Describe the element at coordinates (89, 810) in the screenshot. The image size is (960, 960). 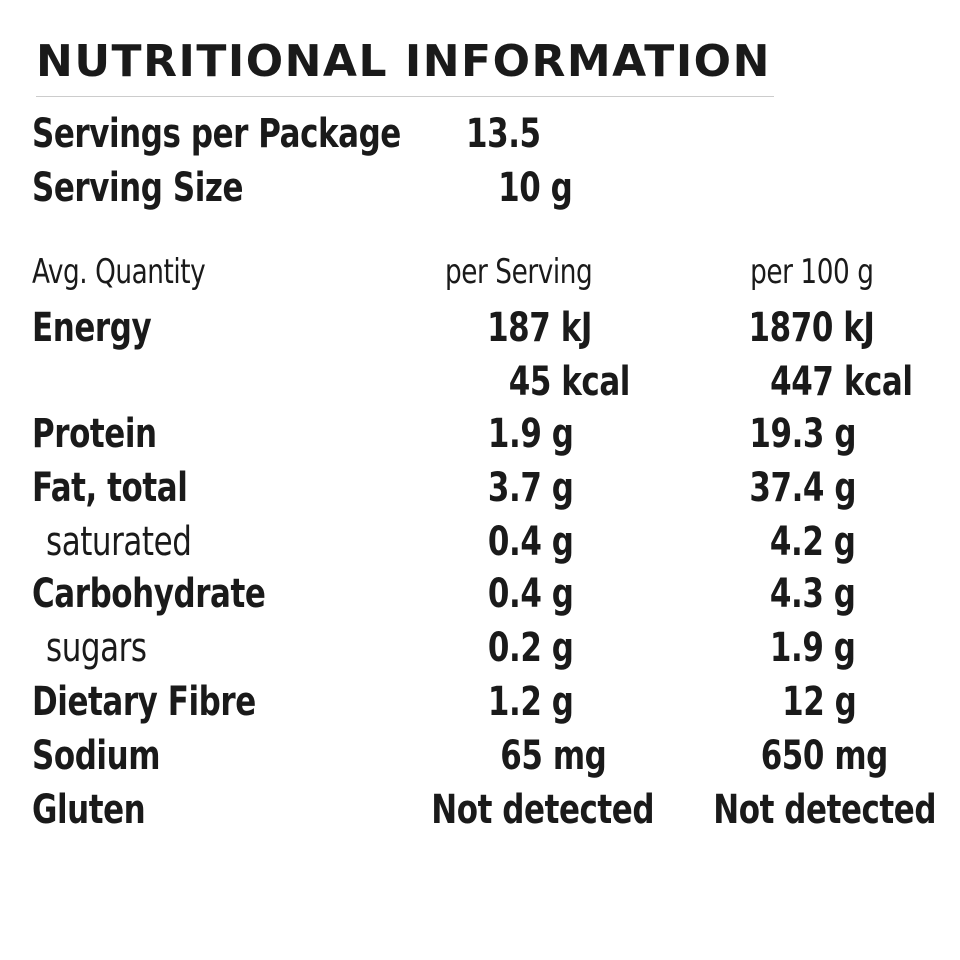
I see `row-label: Gluten` at that location.